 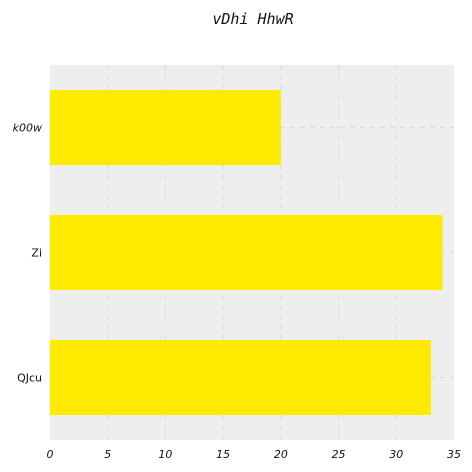 I want to click on x-tick-label: 15, so click(x=223, y=454).